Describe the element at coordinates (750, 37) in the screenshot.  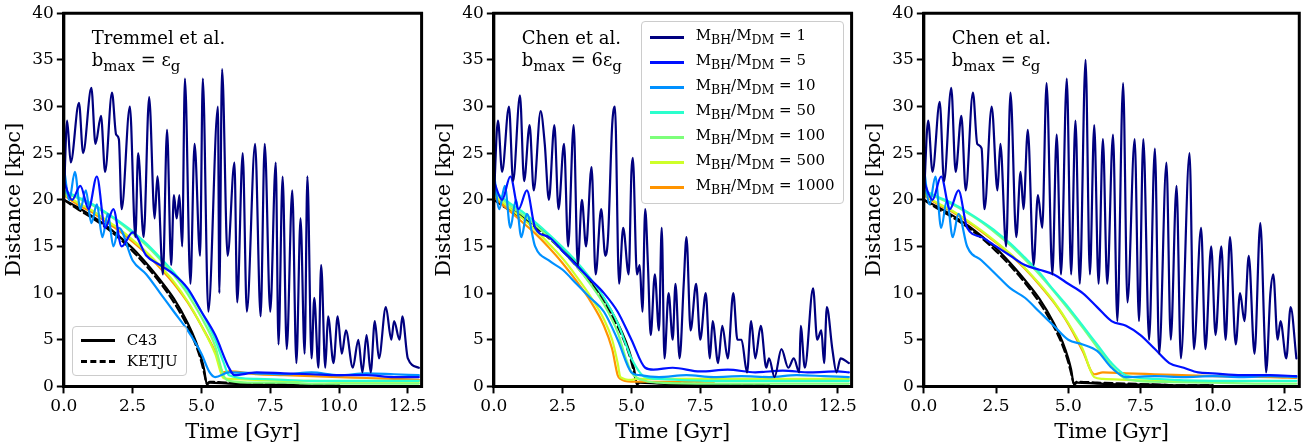
I see `legend-label: M$_{BH}$/M$_{DM}$ = 1` at that location.